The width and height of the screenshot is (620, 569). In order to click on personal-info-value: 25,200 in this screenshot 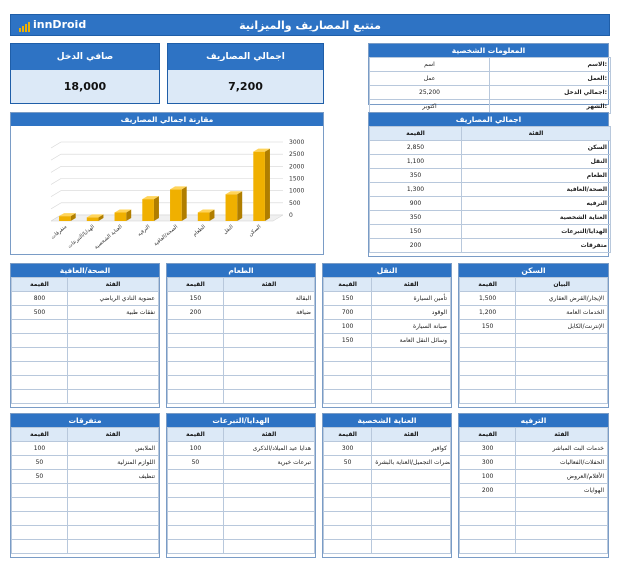, I will do `click(429, 92)`.